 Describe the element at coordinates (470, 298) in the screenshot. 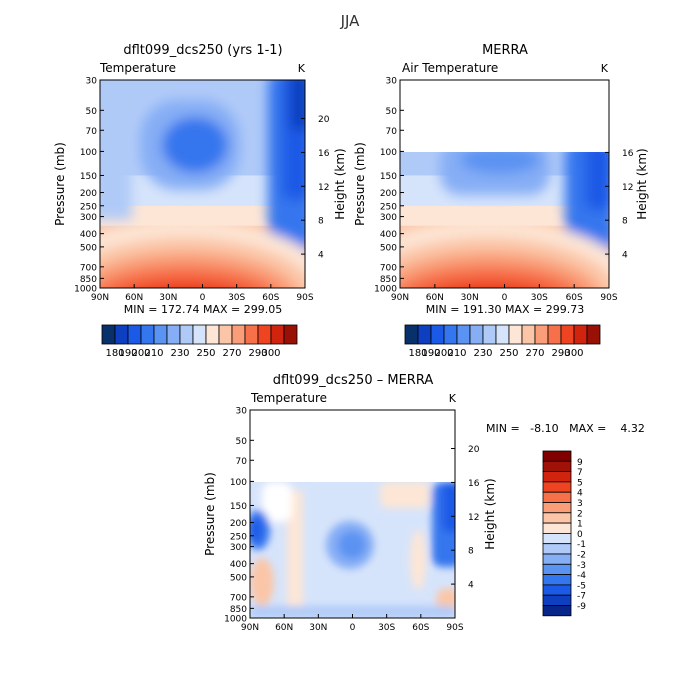

I see `p2-xtick-label-2: 30N` at that location.